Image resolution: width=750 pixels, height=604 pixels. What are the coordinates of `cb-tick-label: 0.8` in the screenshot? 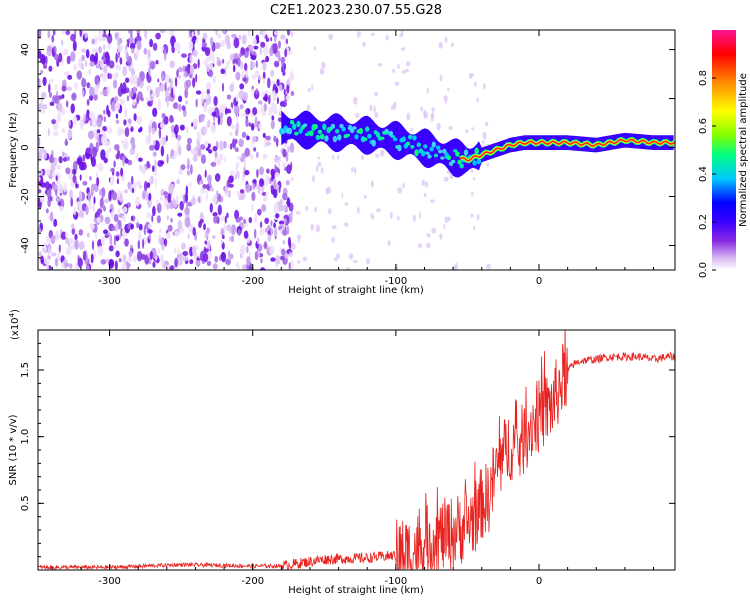 It's located at (703, 78).